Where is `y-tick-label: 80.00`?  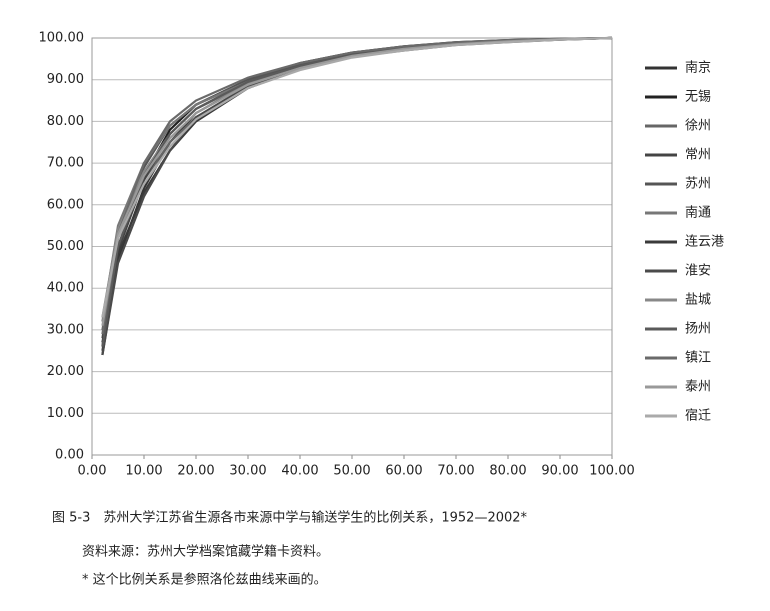
y-tick-label: 80.00 is located at coordinates (65, 121).